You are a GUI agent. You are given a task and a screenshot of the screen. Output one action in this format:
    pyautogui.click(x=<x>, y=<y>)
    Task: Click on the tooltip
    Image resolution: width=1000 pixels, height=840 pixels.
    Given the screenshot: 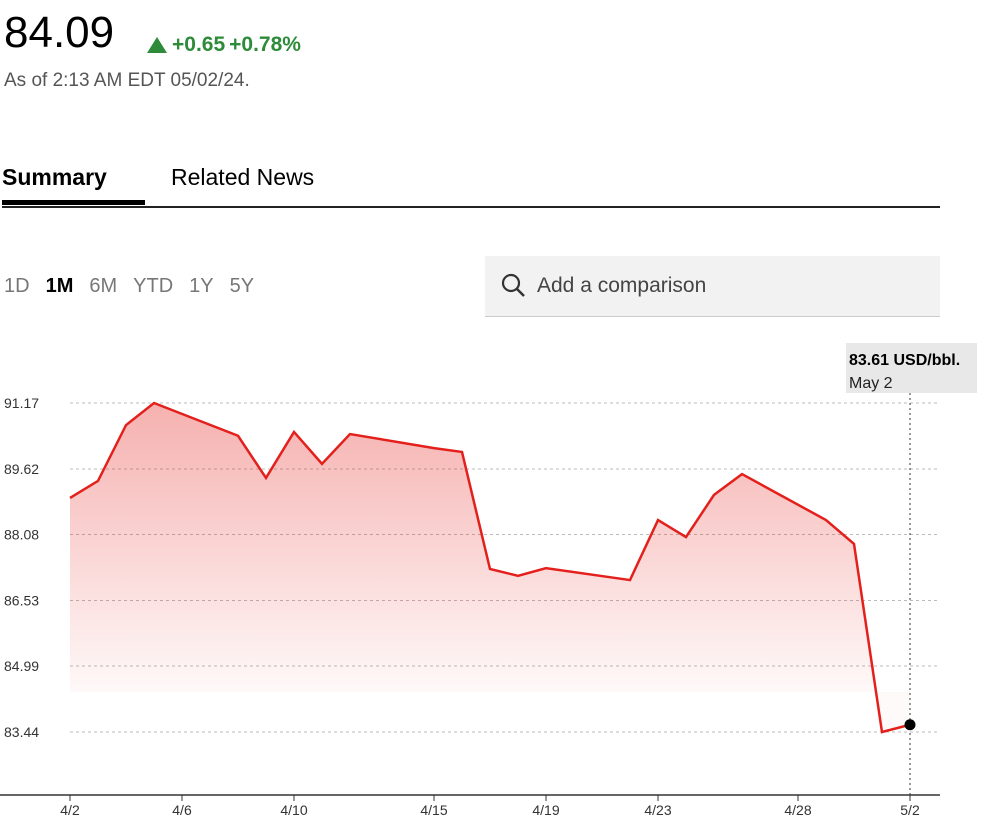 What is the action you would take?
    pyautogui.click(x=911, y=368)
    